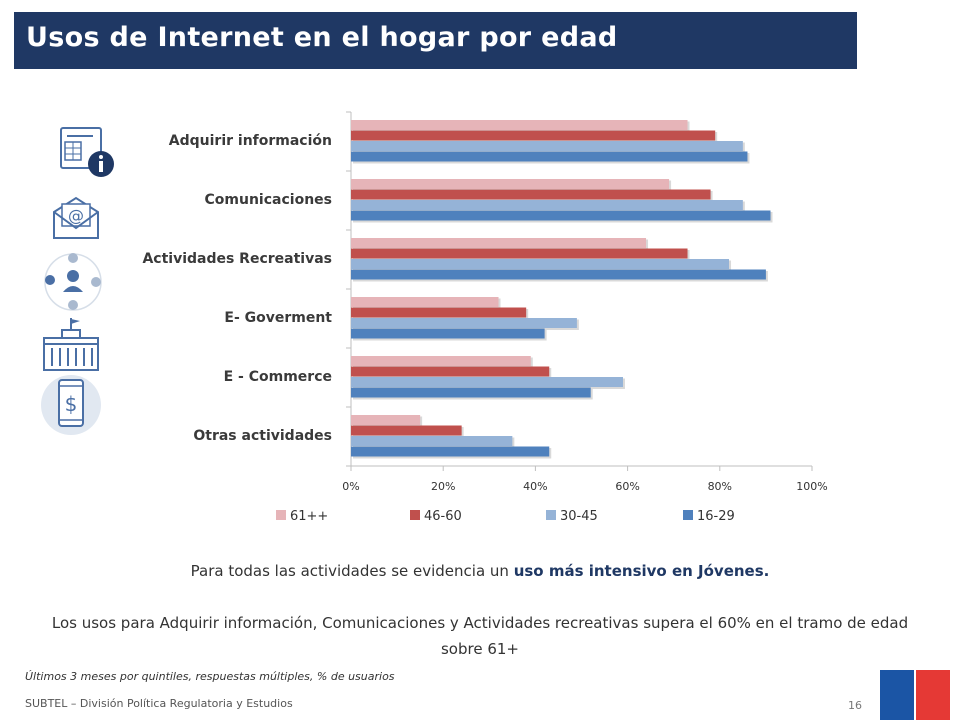  I want to click on category-label: E- Goverment, so click(278, 318).